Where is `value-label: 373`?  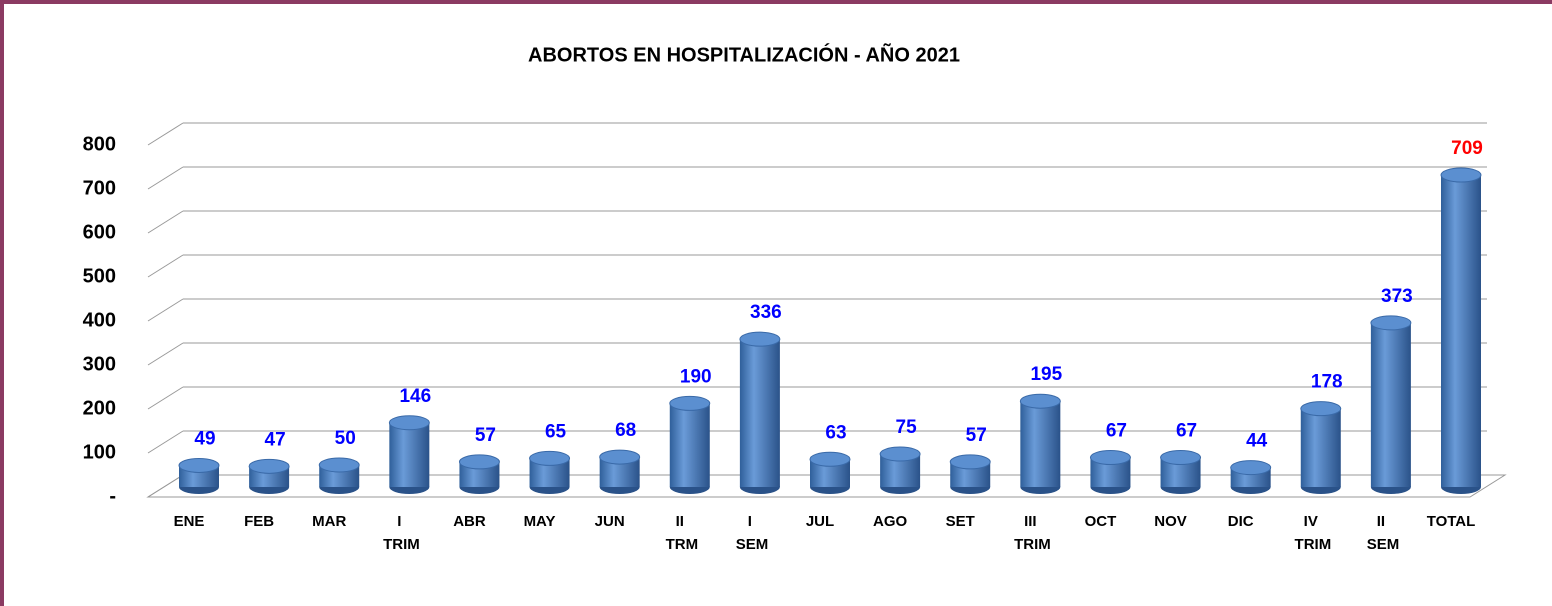 value-label: 373 is located at coordinates (1397, 296).